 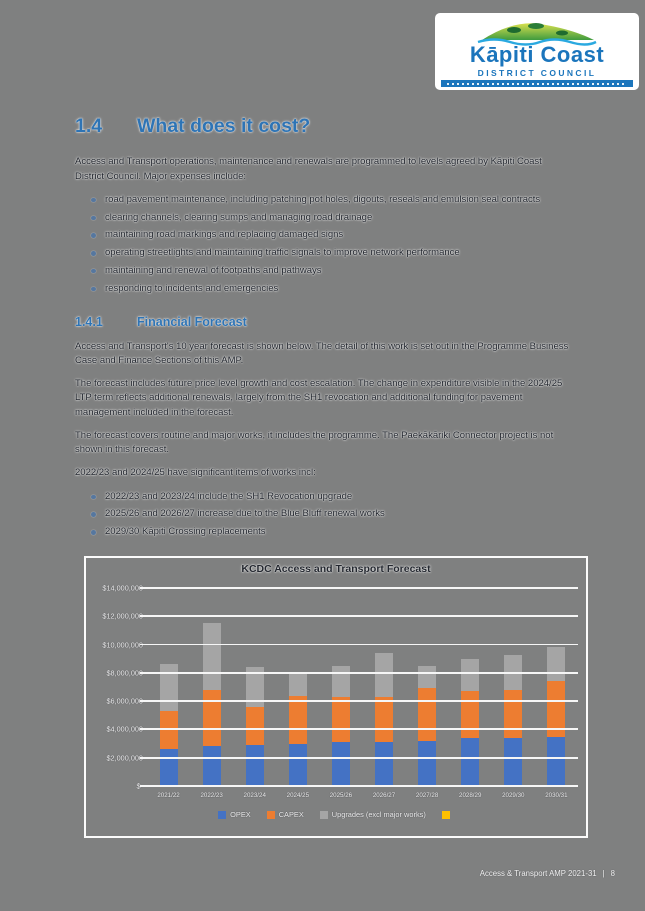 I want to click on footer-doc-title: Access & Transport AMP 2021-31, so click(x=538, y=873).